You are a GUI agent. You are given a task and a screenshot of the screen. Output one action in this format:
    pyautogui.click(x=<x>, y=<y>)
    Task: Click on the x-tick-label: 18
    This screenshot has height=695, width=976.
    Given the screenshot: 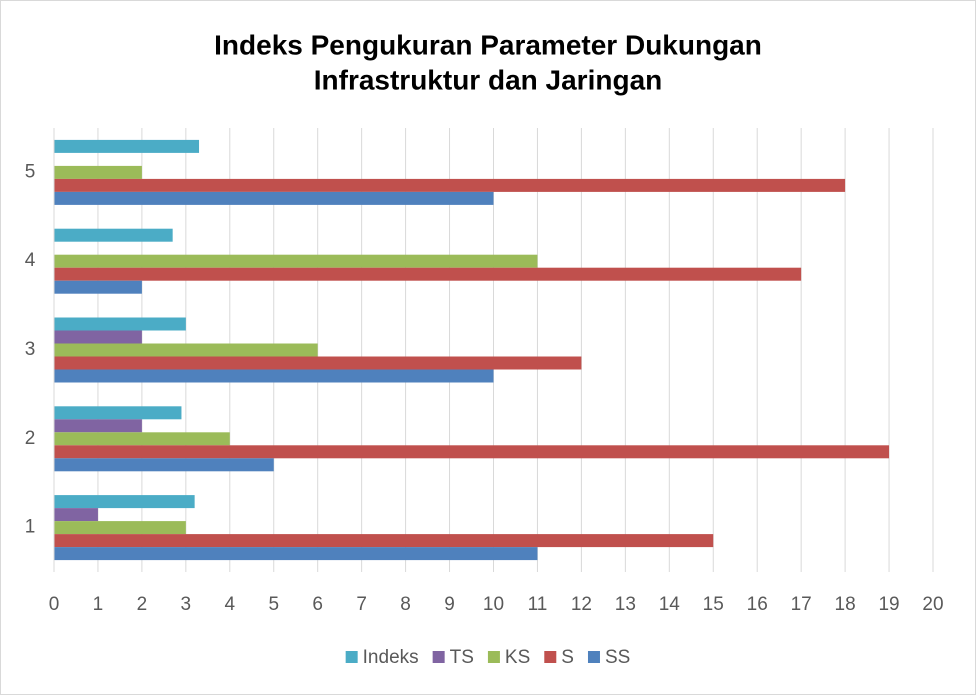 What is the action you would take?
    pyautogui.click(x=845, y=604)
    